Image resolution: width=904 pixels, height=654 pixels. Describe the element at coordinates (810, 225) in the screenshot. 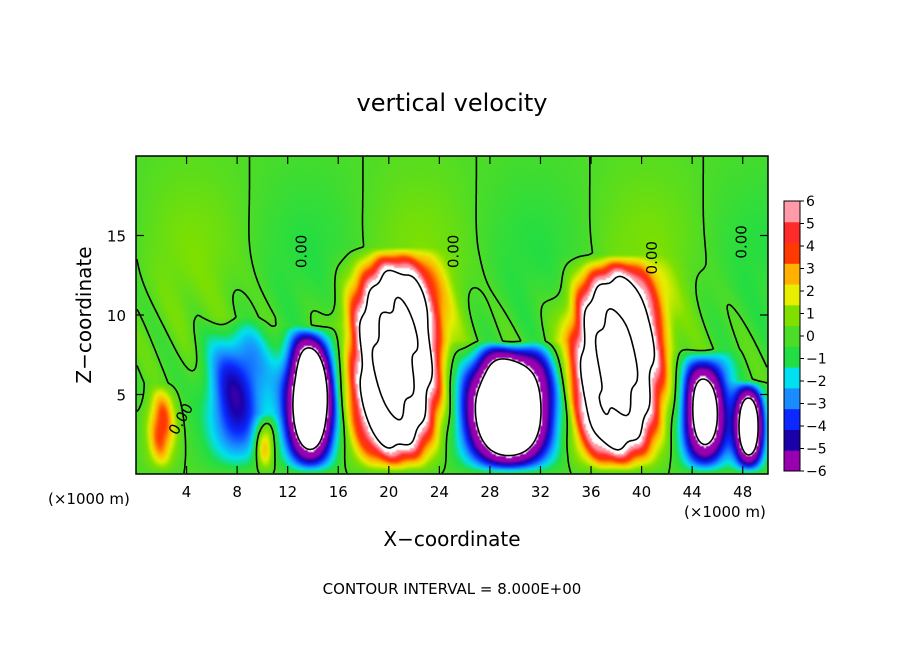

I see `colorbar-tick-label: 5` at that location.